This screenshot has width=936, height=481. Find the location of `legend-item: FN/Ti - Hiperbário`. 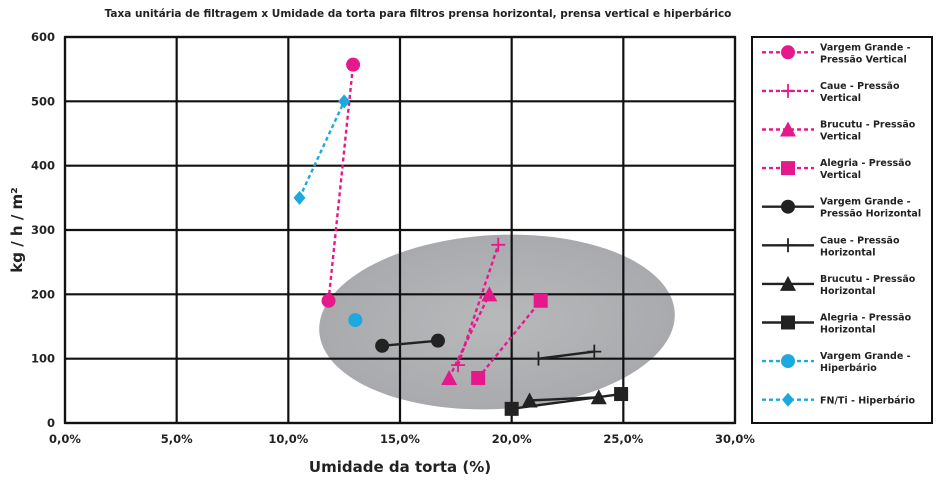

legend-item: FN/Ti - Hiperbário is located at coordinates (838, 399).